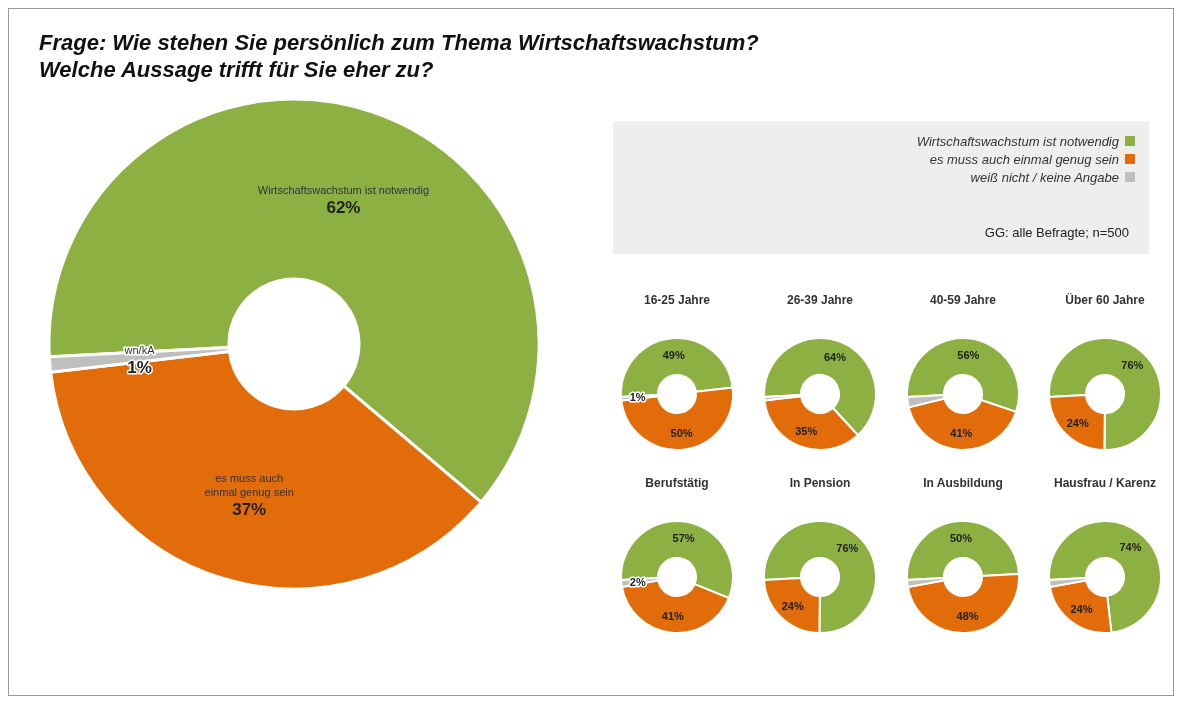  What do you see at coordinates (1044, 178) in the screenshot?
I see `legend-label: weiß nicht / keine Angabe` at bounding box center [1044, 178].